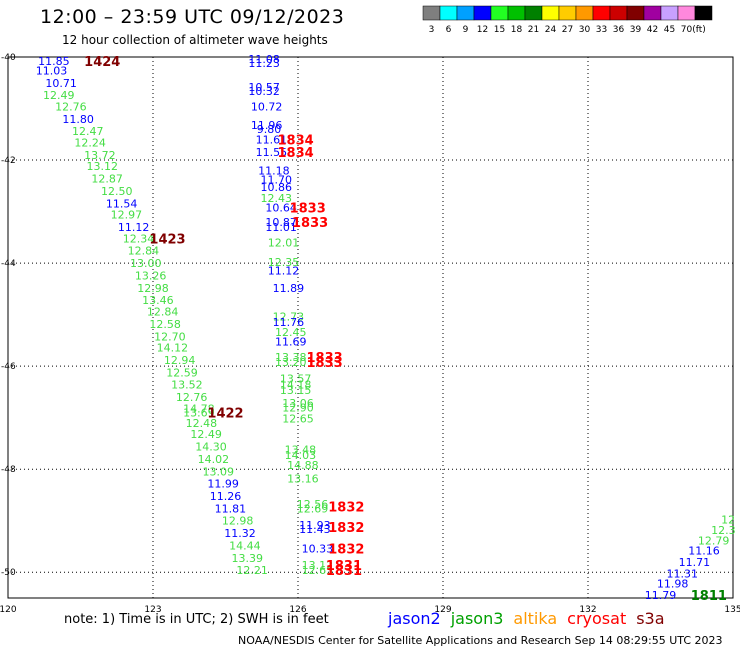 Image resolution: width=740 pixels, height=650 pixels. What do you see at coordinates (192, 17) in the screenshot?
I see `page-title: 12:00 – 23:59 UTC 09/12/2023` at bounding box center [192, 17].